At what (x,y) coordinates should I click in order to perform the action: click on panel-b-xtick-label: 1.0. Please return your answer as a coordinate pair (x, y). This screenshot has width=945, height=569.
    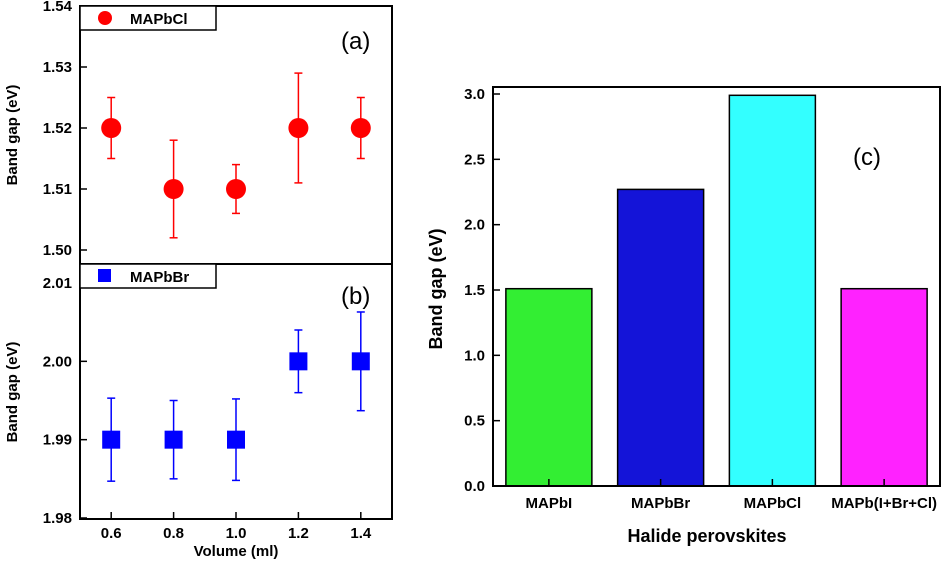
    Looking at the image, I should click on (236, 533).